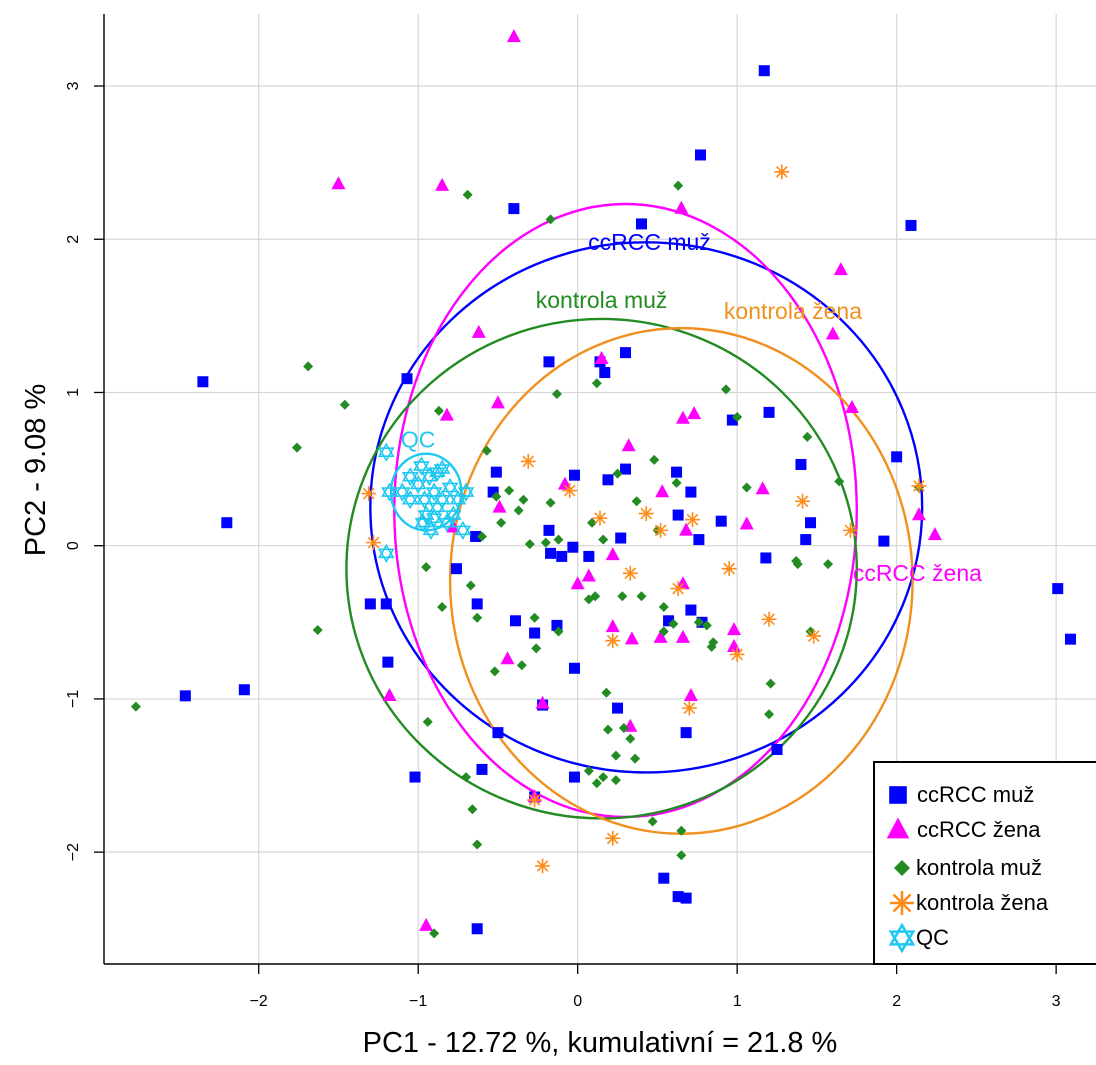  What do you see at coordinates (700, 155) in the screenshot?
I see `point-ccrcc-muž-1` at bounding box center [700, 155].